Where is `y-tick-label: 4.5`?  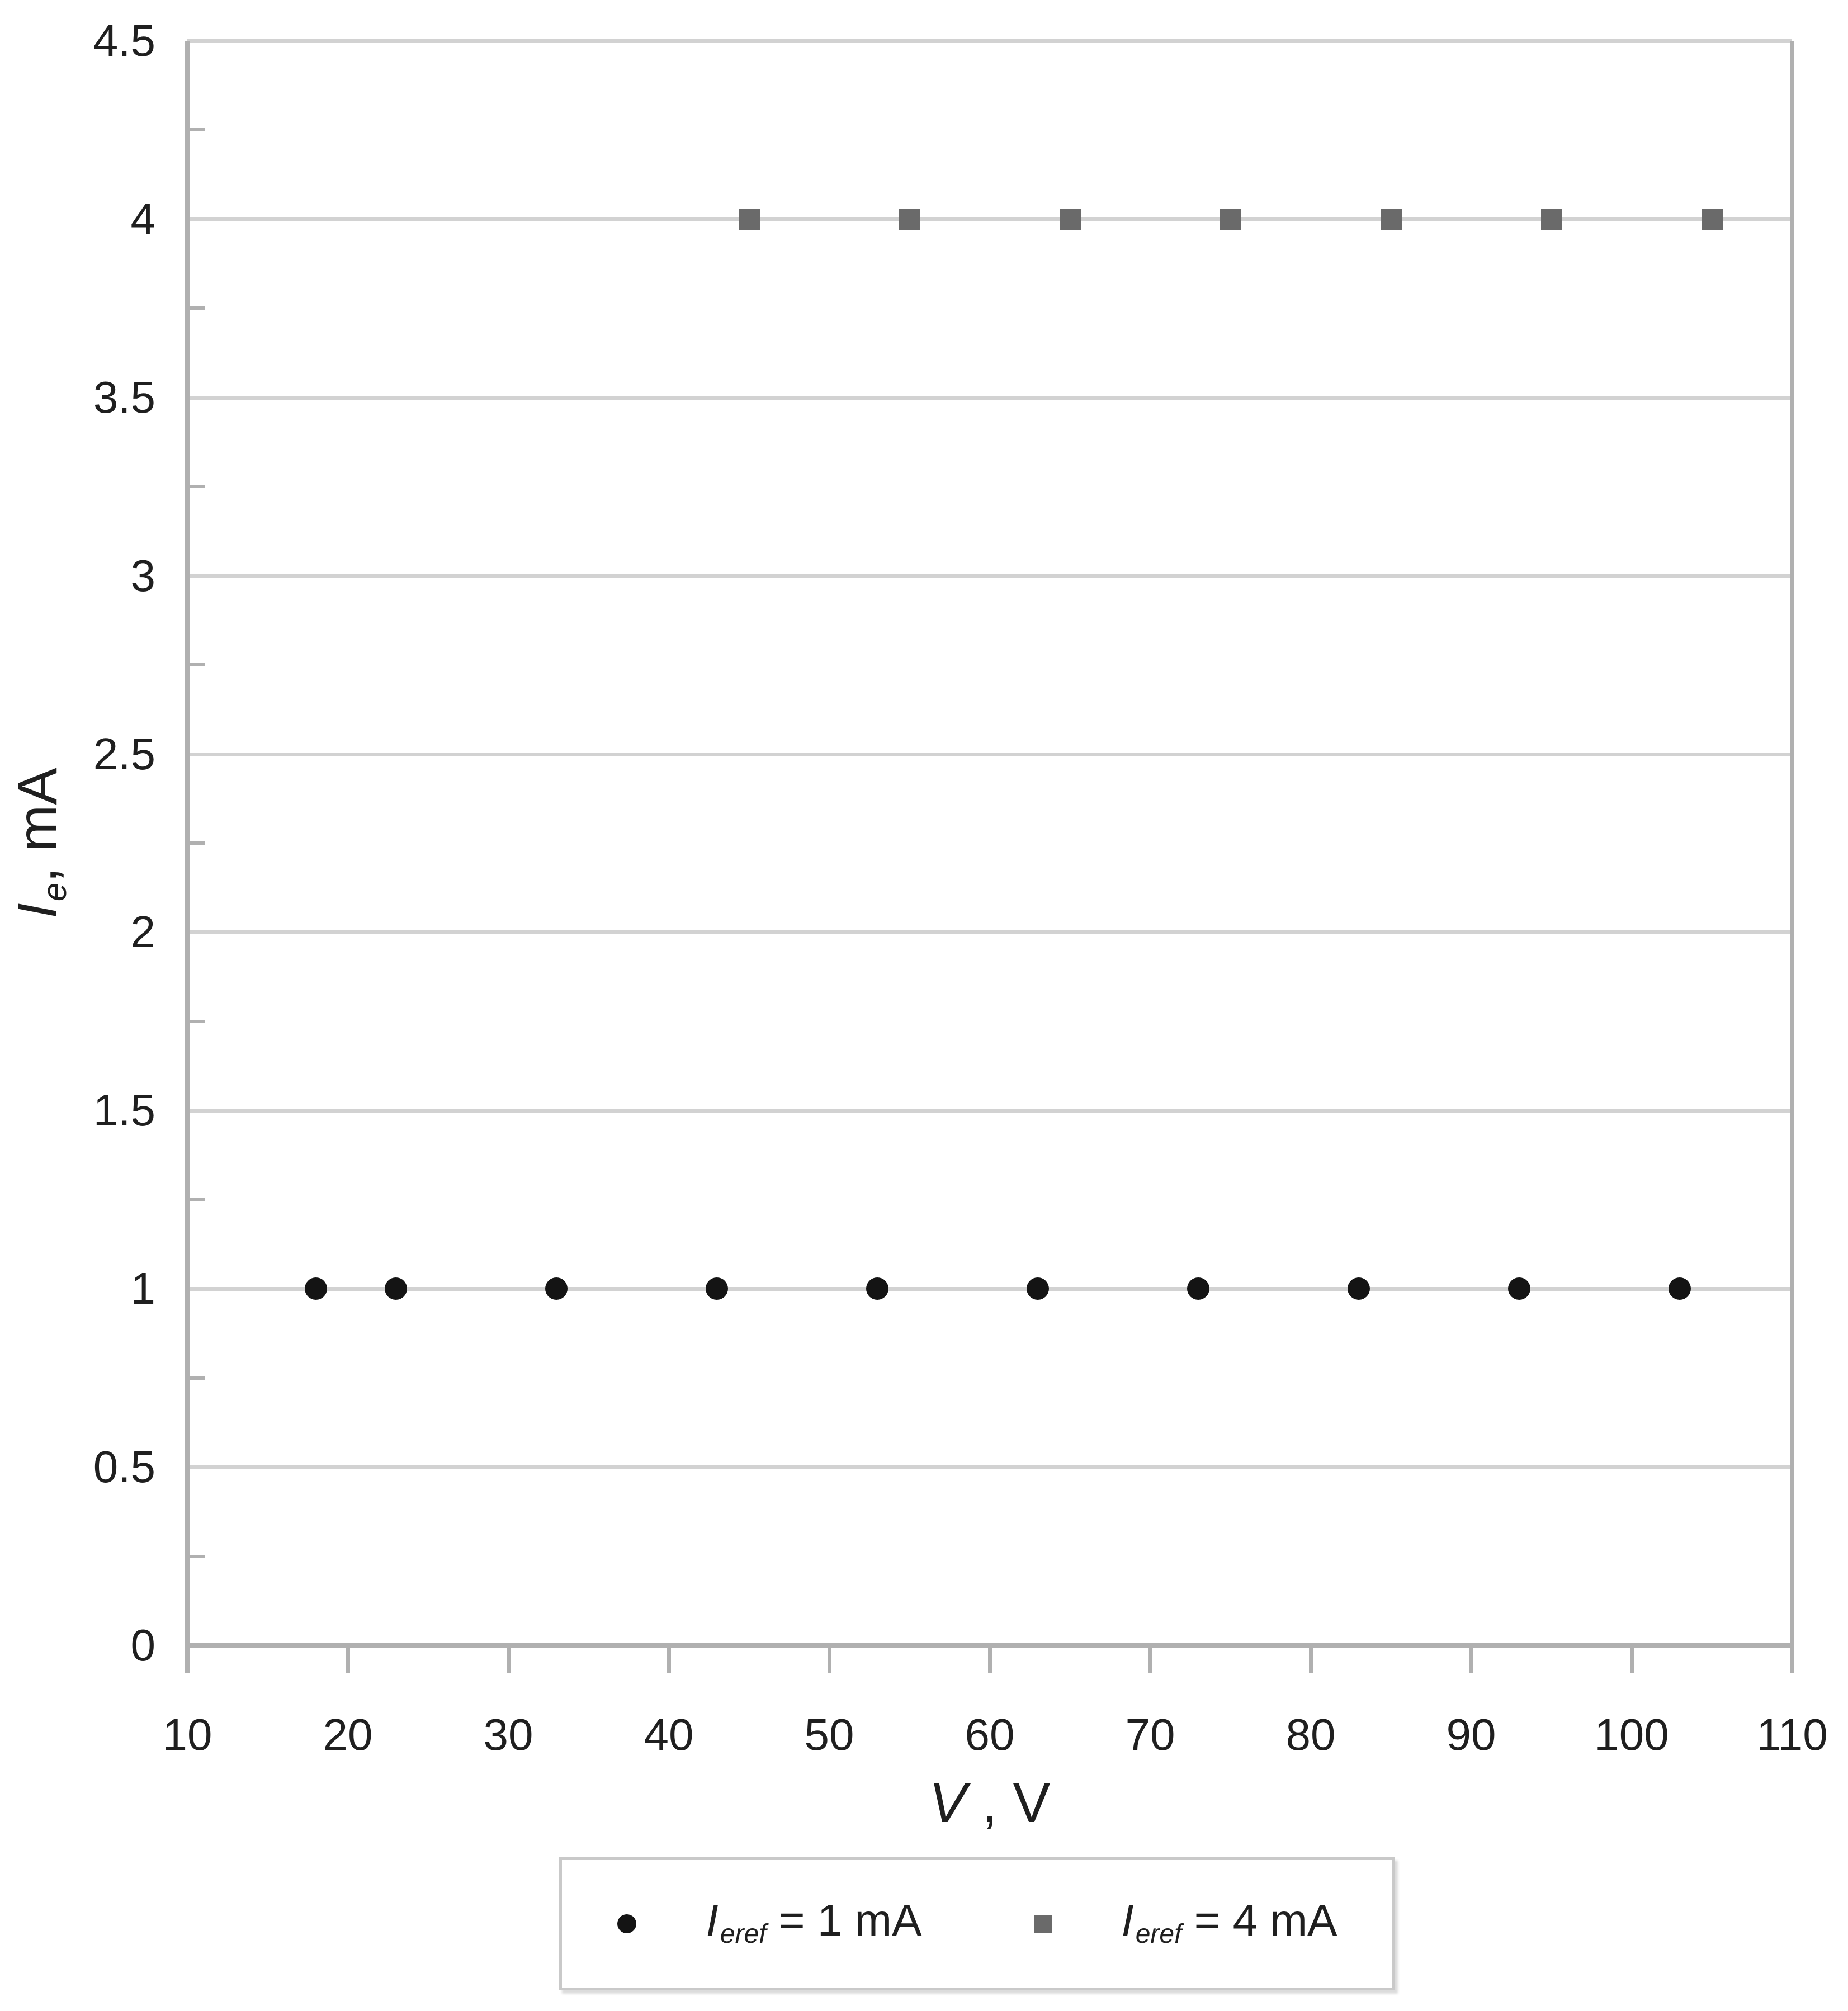
y-tick-label: 4.5 is located at coordinates (124, 40).